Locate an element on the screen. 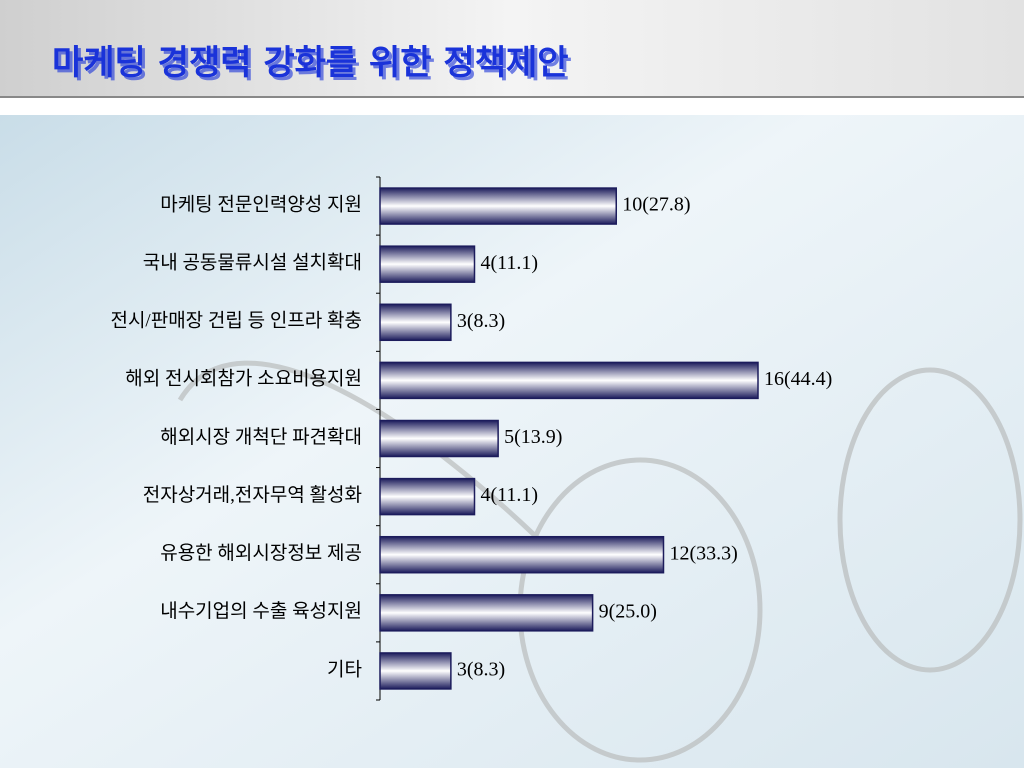  value-label: 12(33.3) is located at coordinates (704, 553).